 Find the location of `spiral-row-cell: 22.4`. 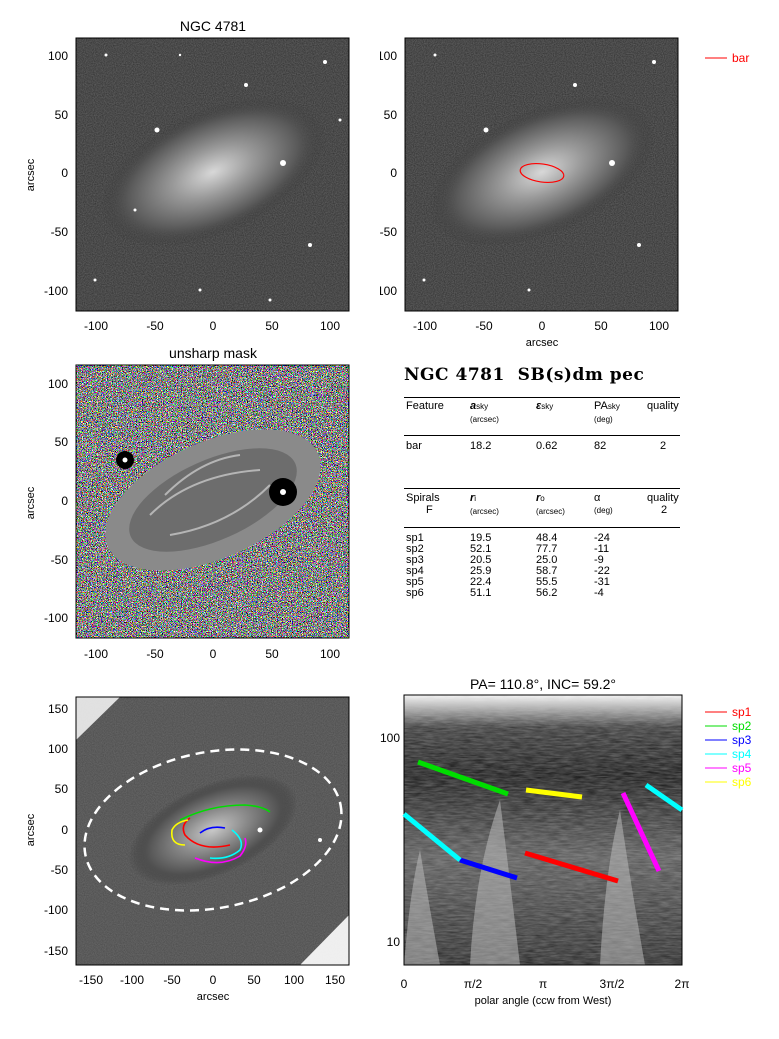

spiral-row-cell: 22.4 is located at coordinates (481, 582).